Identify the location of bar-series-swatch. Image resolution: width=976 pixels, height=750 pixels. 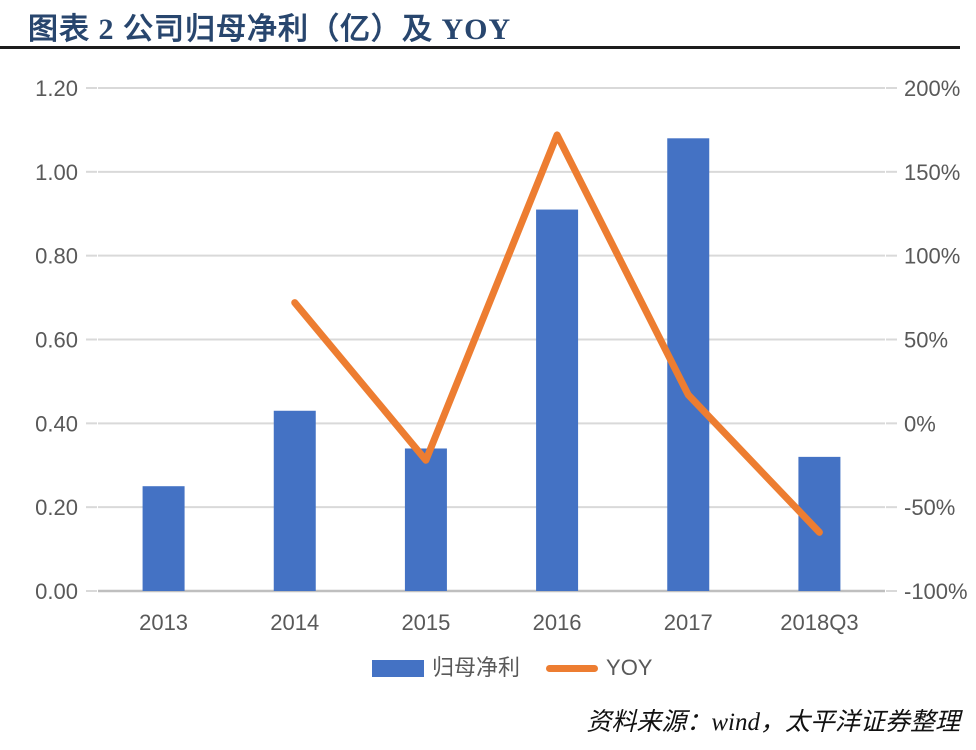
(398, 668).